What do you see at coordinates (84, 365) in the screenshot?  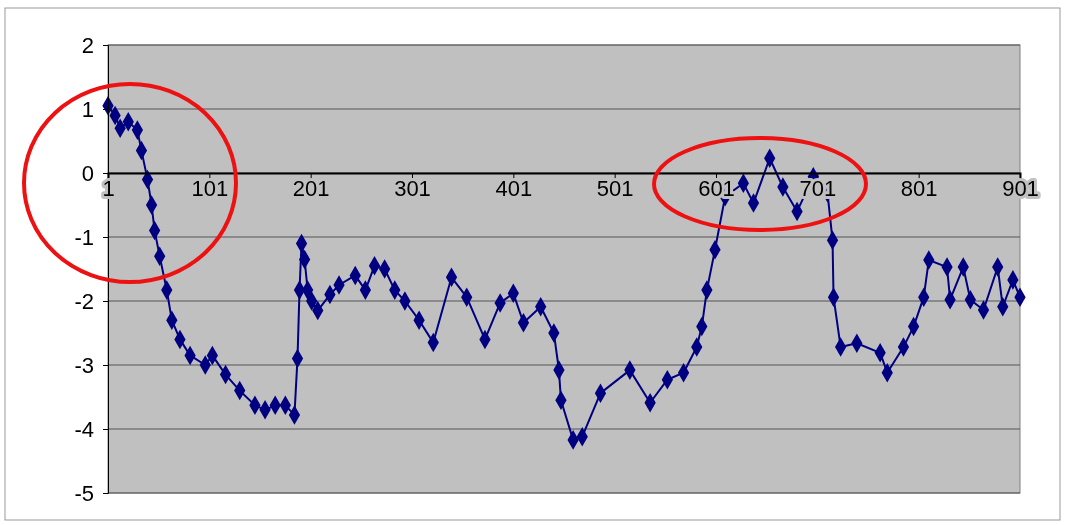 I see `y-tick-label: -3` at bounding box center [84, 365].